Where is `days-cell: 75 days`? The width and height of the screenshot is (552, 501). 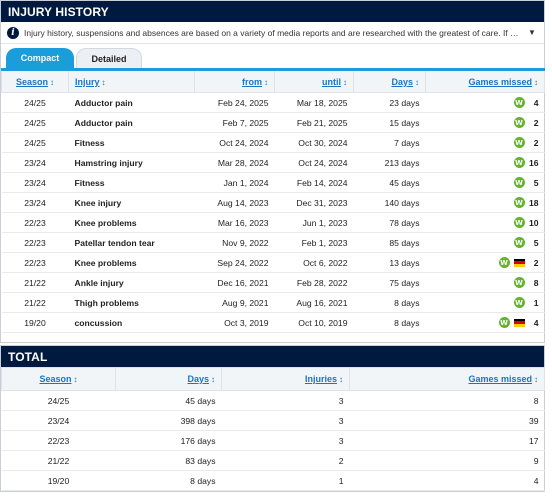
days-cell: 75 days is located at coordinates (389, 282).